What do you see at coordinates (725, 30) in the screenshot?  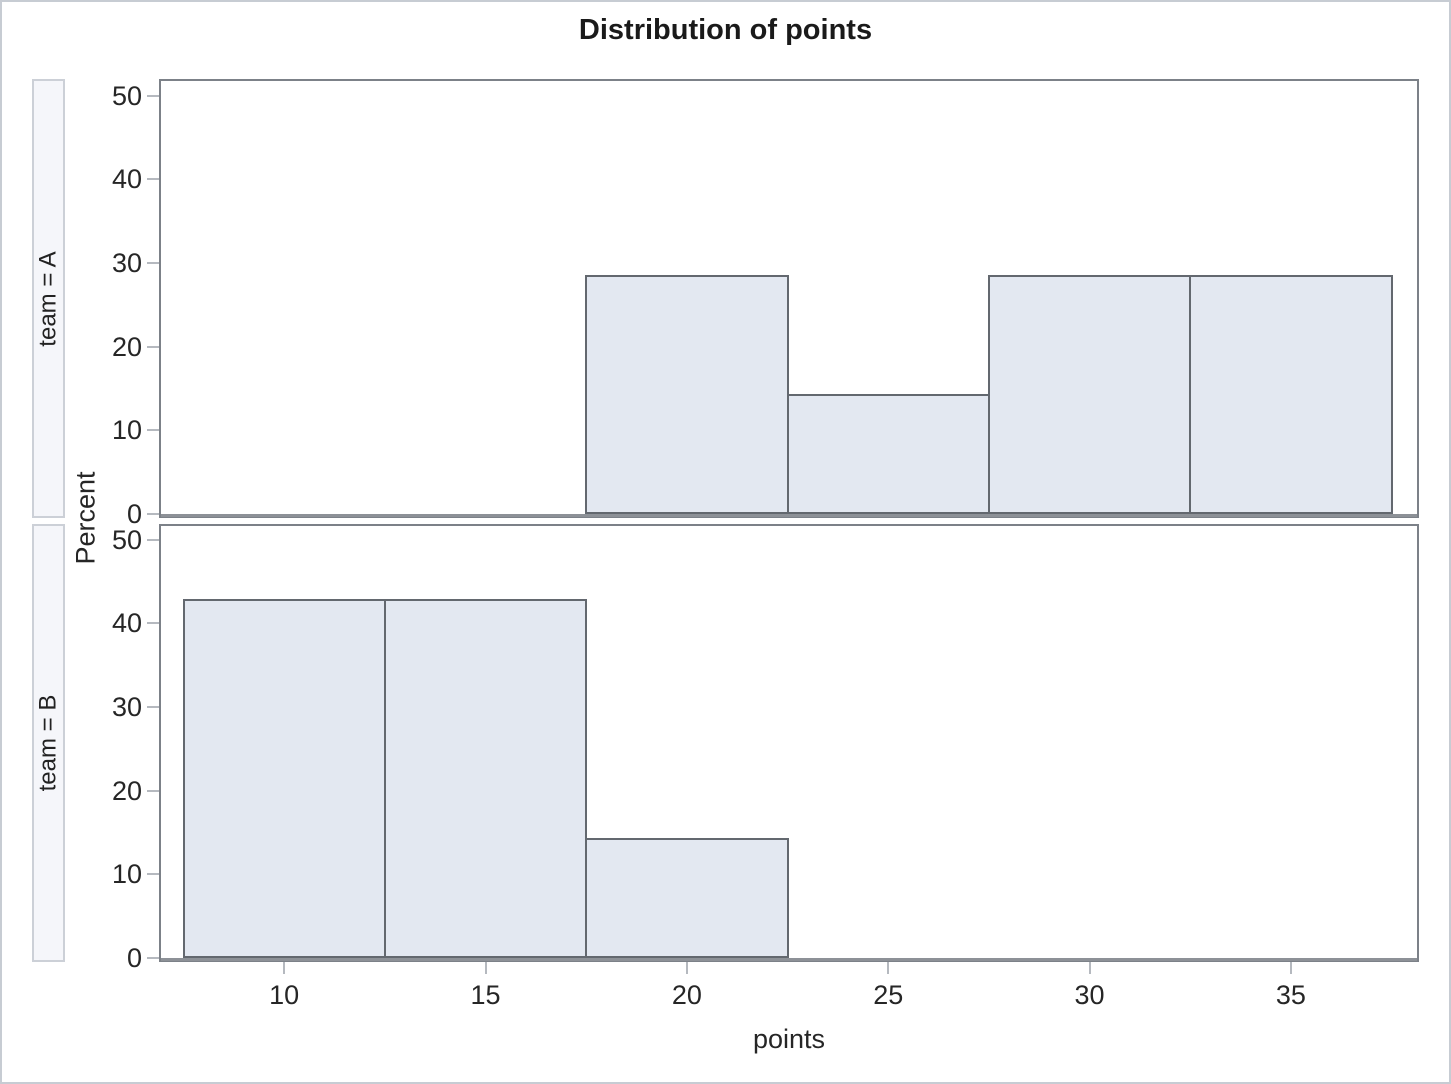 I see `chart-title: Distribution of points` at bounding box center [725, 30].